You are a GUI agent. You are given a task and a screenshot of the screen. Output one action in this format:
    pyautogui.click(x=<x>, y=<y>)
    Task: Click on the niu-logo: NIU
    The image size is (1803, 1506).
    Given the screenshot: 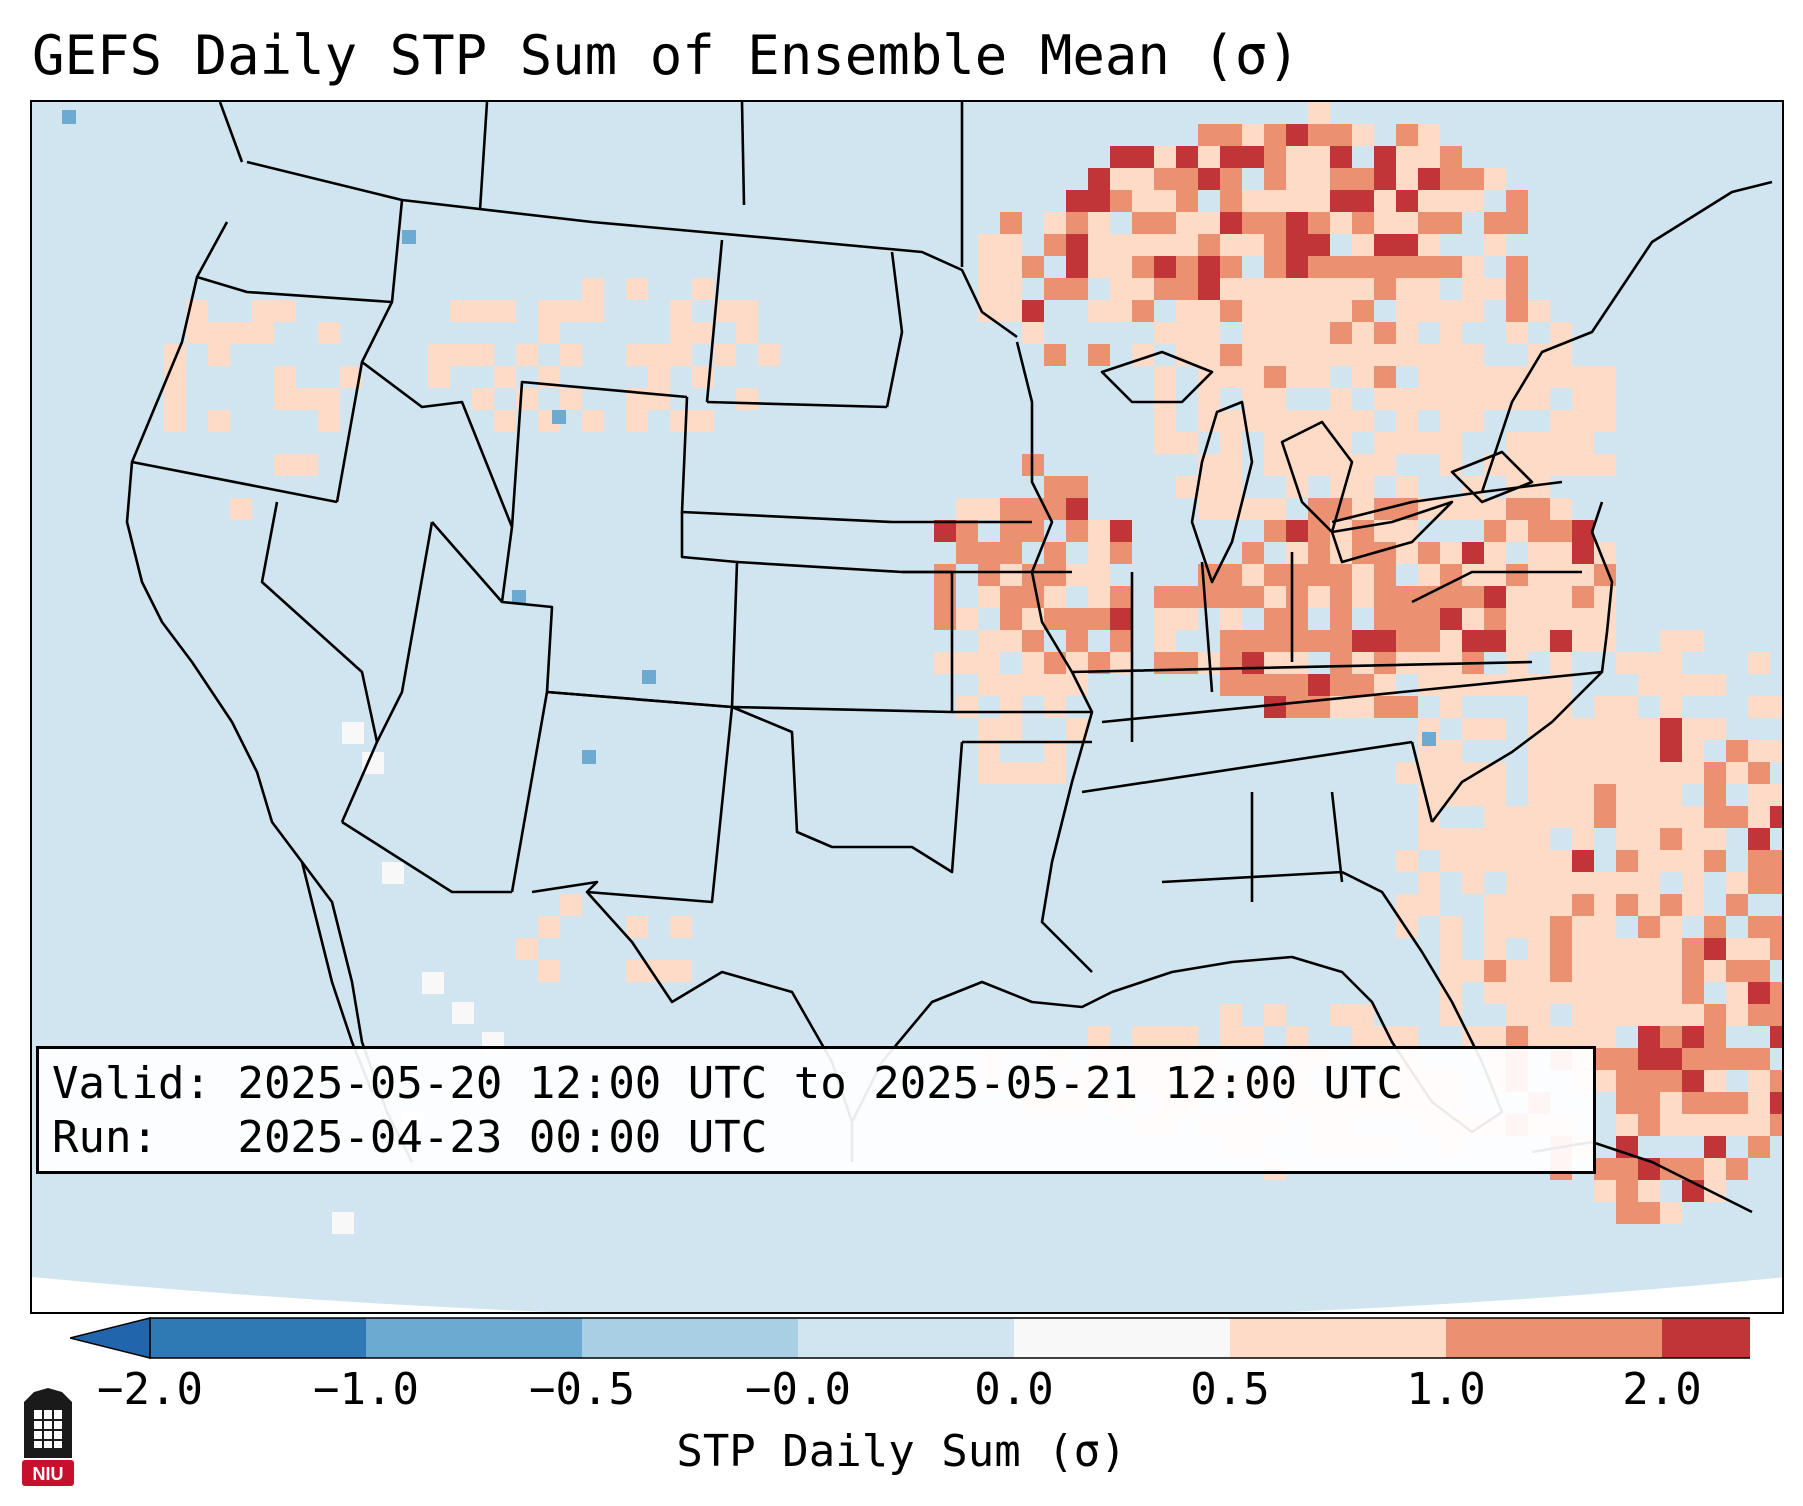 What is the action you would take?
    pyautogui.click(x=48, y=1437)
    